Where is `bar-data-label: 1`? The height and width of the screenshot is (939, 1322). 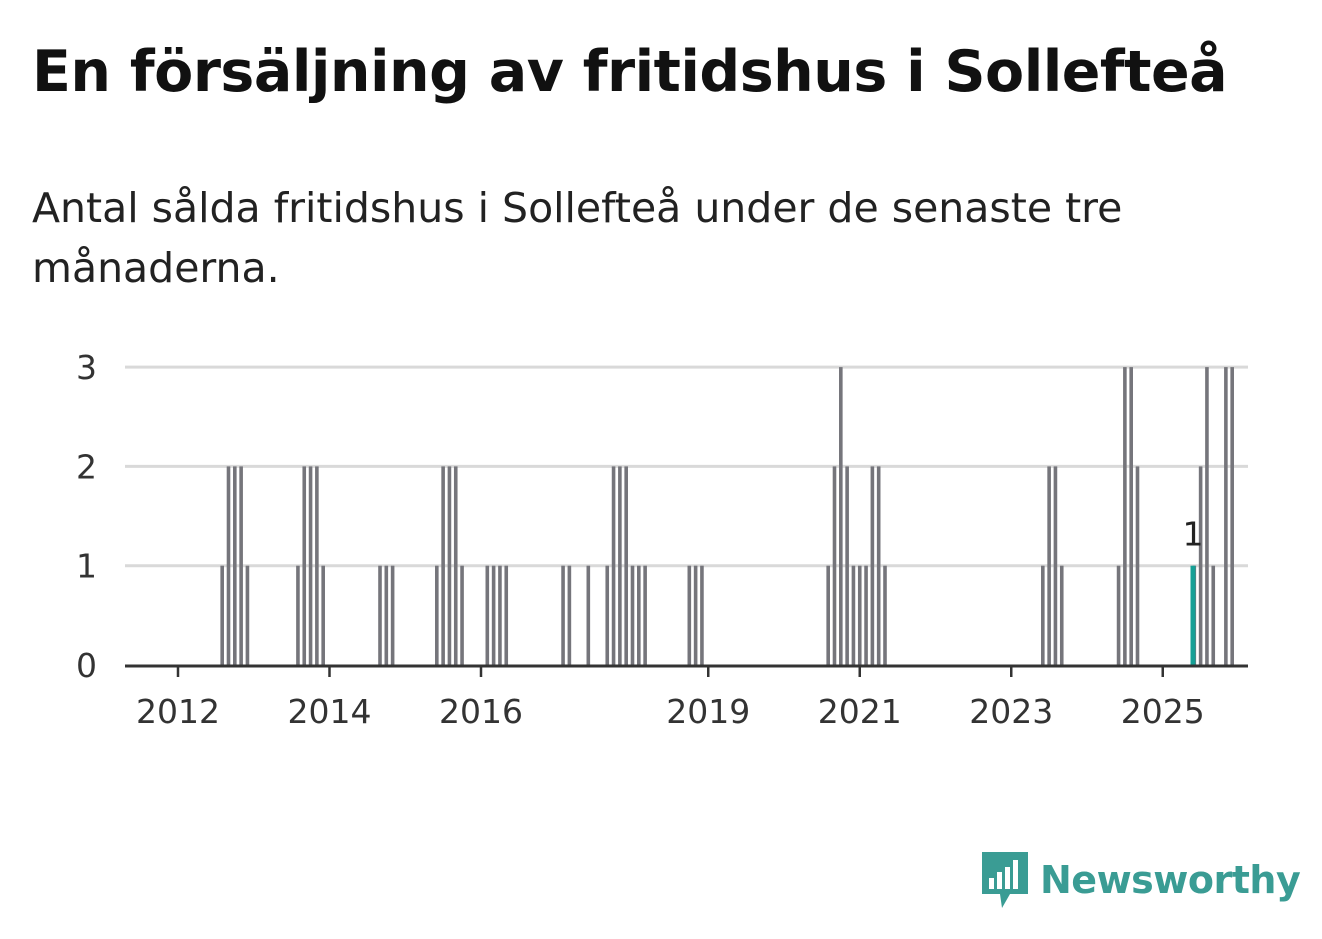 bar-data-label: 1 is located at coordinates (1193, 534).